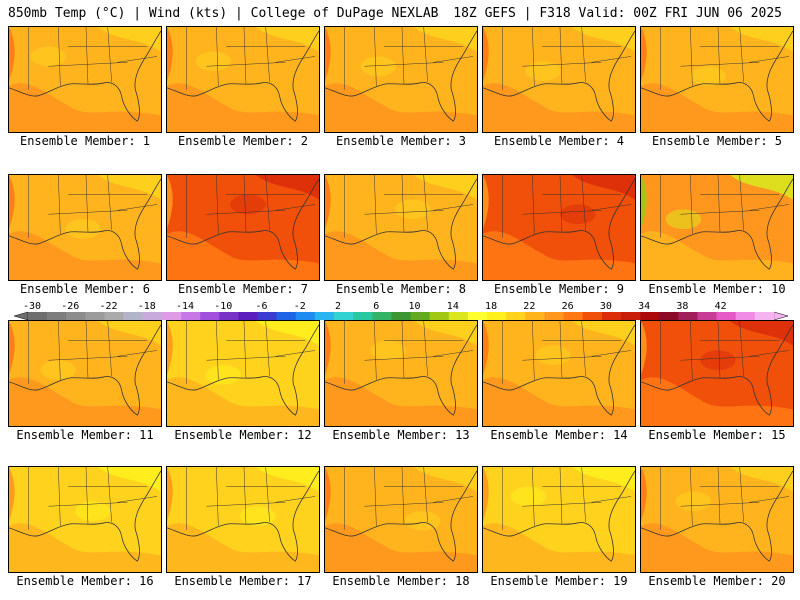  I want to click on panel-label: Ensemble Member: 5, so click(717, 141).